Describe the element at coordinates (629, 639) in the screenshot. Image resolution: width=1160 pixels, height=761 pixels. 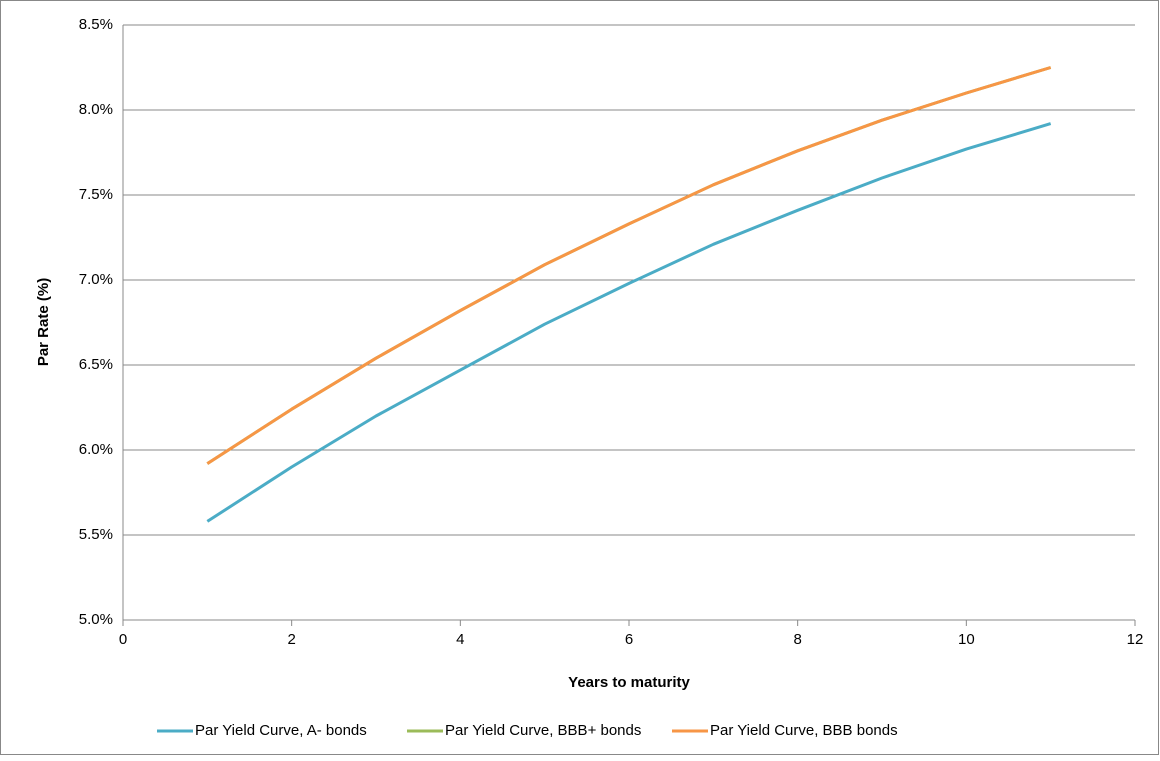
I see `x-tick-label: 6` at that location.